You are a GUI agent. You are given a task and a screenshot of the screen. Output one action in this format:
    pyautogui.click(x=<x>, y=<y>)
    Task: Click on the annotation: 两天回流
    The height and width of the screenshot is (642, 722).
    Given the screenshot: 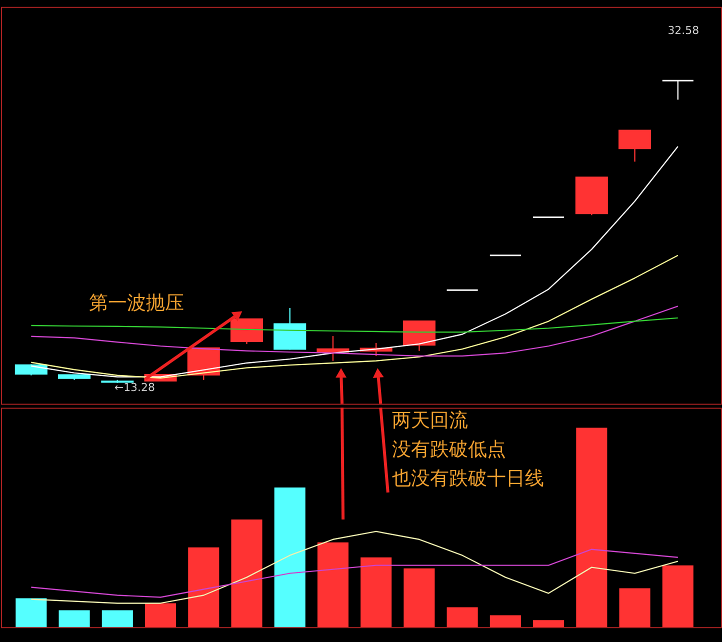 What is the action you would take?
    pyautogui.click(x=430, y=421)
    